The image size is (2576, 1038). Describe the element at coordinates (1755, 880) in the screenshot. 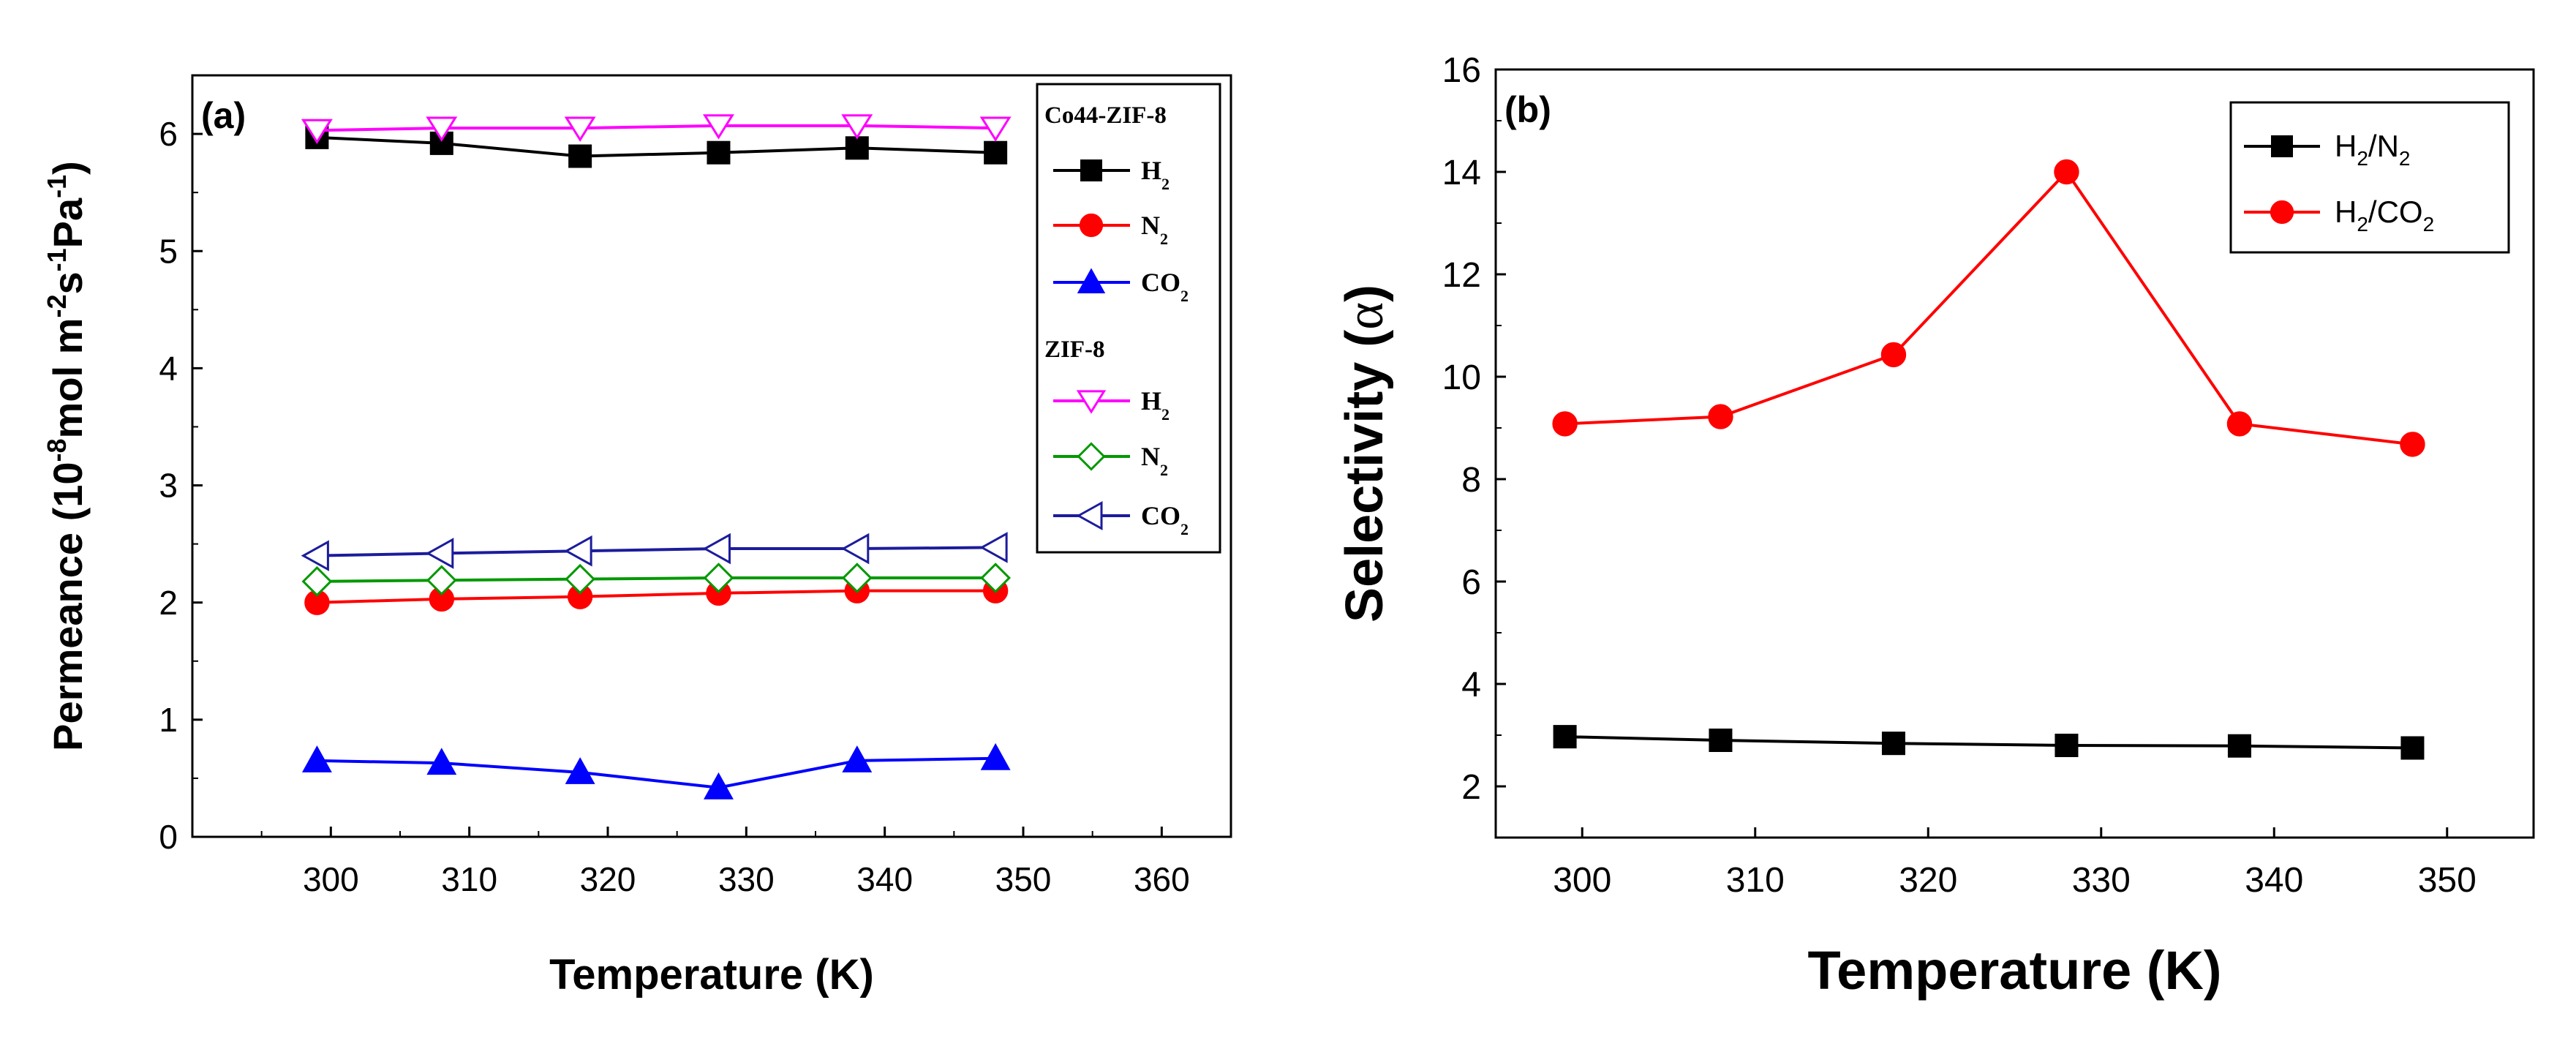

I see `x-tick-label: 310` at that location.